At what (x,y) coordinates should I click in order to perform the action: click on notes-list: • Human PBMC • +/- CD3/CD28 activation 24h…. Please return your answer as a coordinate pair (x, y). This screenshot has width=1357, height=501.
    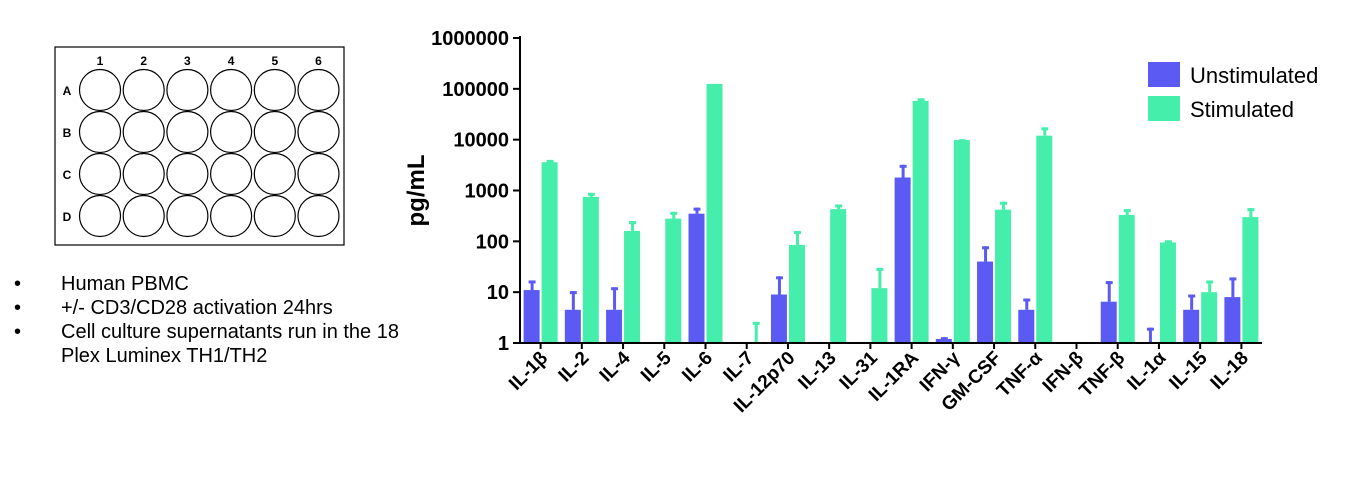
    Looking at the image, I should click on (207, 320).